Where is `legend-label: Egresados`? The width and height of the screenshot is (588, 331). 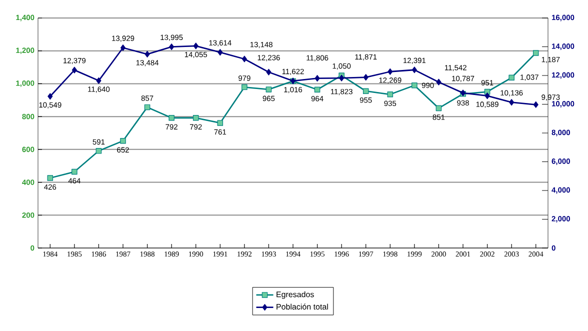
legend-label: Egresados is located at coordinates (295, 295).